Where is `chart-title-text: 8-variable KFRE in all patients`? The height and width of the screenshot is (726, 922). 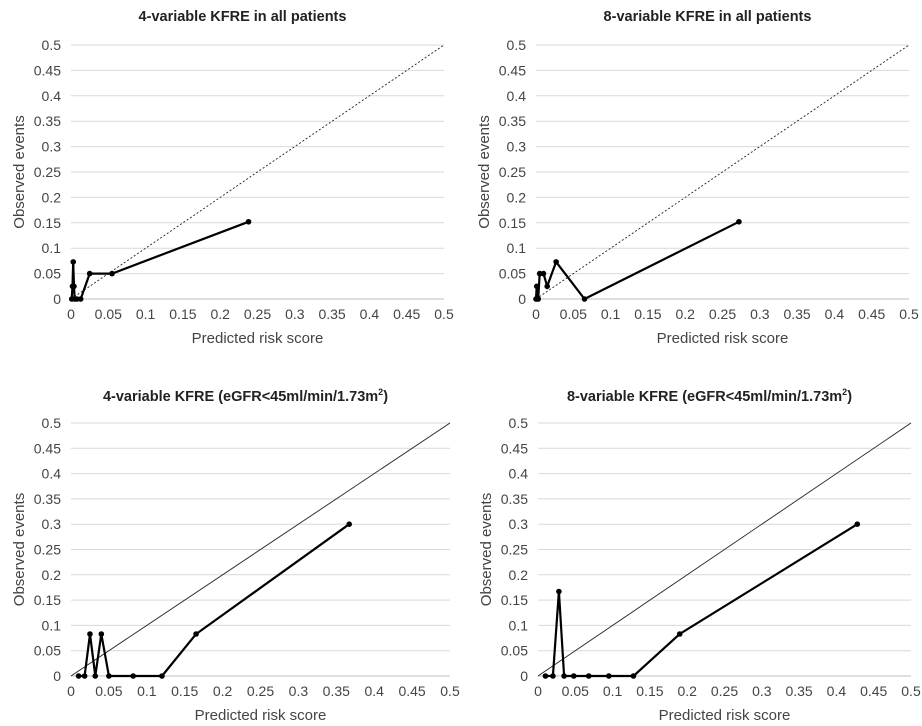 chart-title-text: 8-variable KFRE in all patients is located at coordinates (707, 17).